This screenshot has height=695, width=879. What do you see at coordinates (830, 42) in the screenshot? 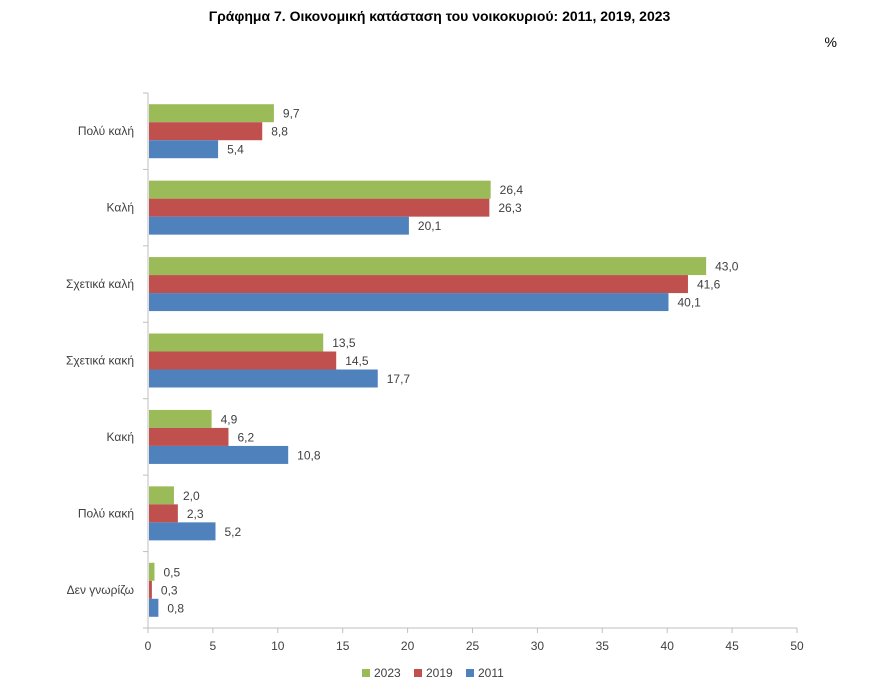
I see `unit-label: %` at bounding box center [830, 42].